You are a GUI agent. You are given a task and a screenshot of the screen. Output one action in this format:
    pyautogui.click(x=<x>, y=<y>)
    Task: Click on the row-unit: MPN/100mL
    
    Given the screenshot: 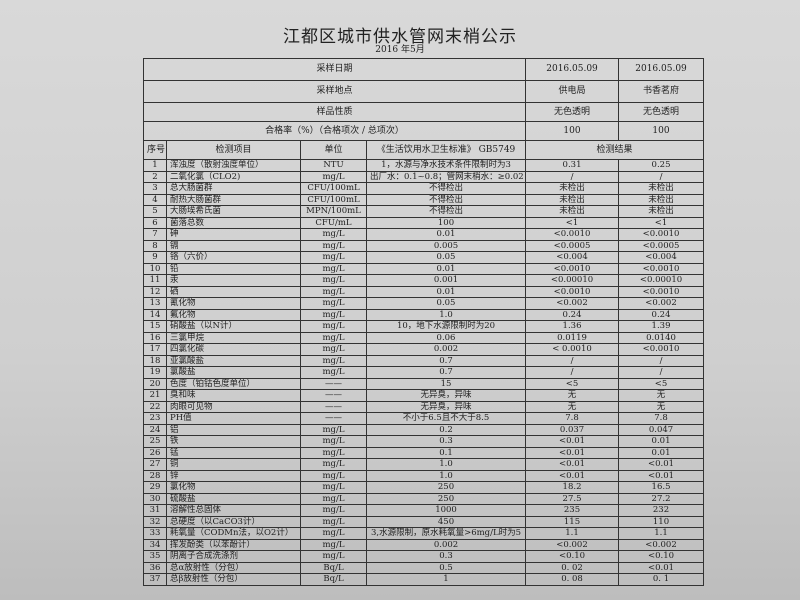 What is the action you would take?
    pyautogui.click(x=333, y=211)
    